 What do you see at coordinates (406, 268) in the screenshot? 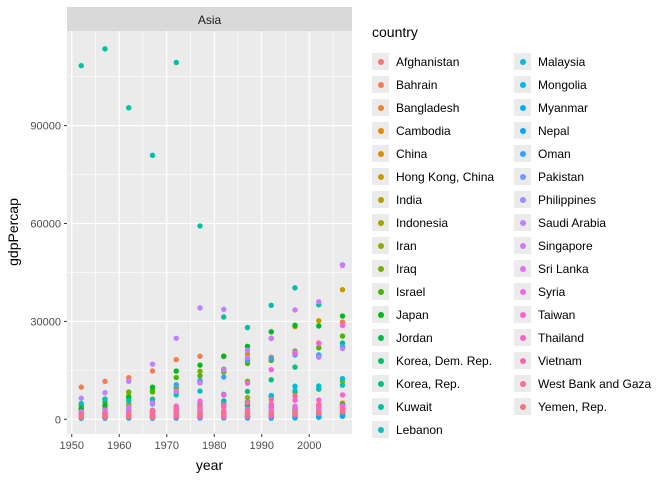
I see `legend-label: Iraq` at bounding box center [406, 268].